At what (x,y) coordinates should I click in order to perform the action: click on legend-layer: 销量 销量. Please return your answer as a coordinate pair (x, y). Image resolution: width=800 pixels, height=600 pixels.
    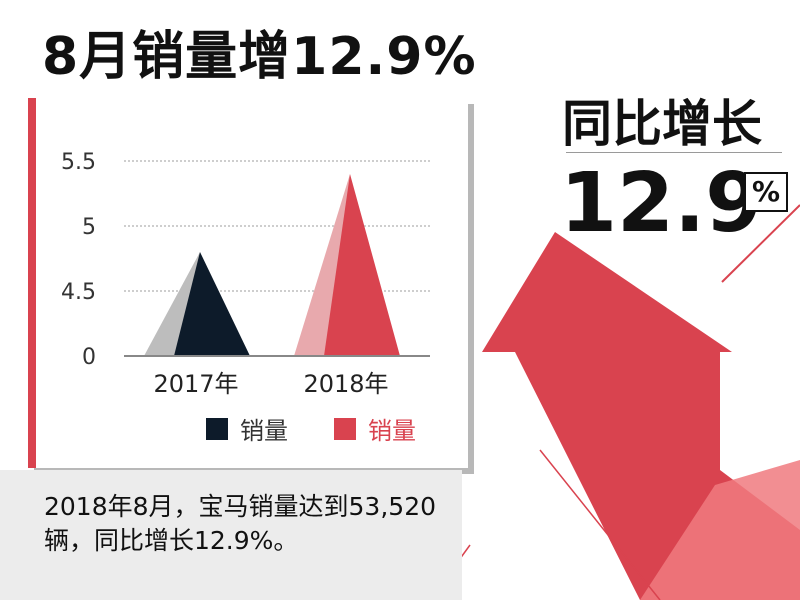
    Looking at the image, I should click on (311, 431).